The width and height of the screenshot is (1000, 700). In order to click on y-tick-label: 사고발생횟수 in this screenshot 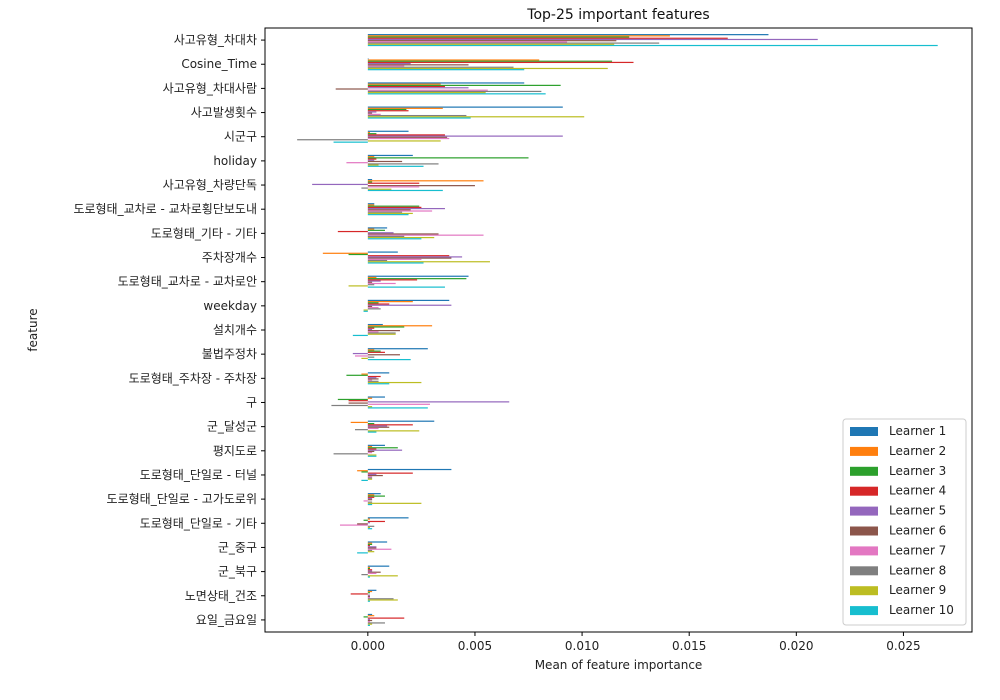, I will do `click(224, 113)`.